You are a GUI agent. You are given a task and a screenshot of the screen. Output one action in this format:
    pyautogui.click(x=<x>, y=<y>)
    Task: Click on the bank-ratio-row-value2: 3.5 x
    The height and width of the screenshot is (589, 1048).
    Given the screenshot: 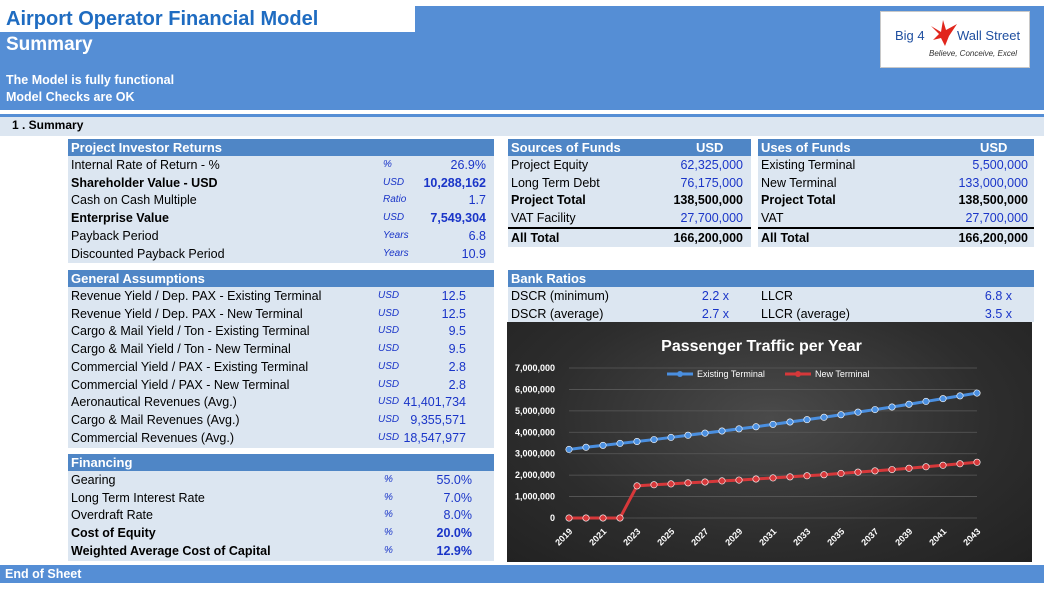 What is the action you would take?
    pyautogui.click(x=998, y=313)
    